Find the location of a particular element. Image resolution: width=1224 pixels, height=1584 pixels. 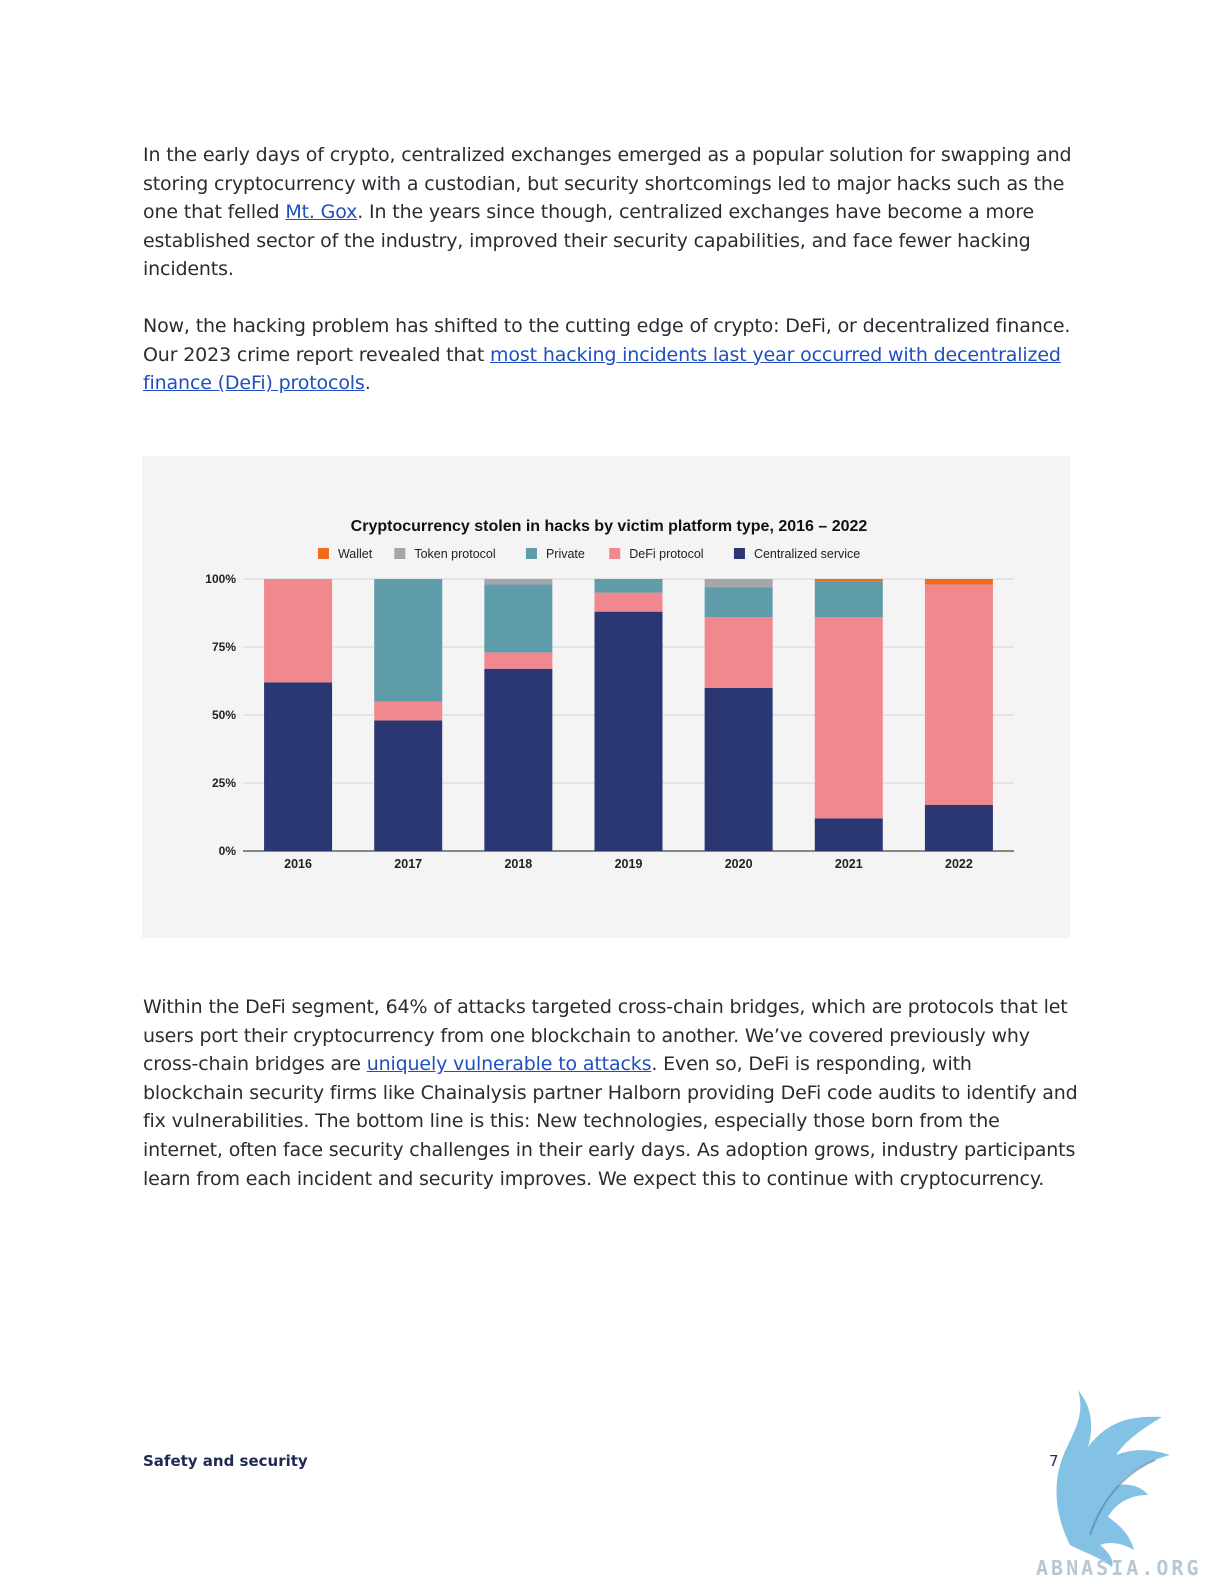

chart-grid: 0% 25% 50% 75% 100% is located at coordinates (609, 715).